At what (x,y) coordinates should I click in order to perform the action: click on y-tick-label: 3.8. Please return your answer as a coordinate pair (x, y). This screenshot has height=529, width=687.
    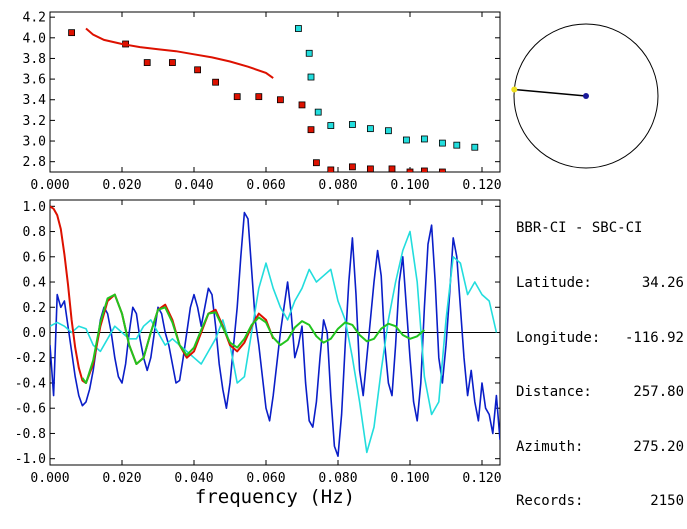
    Looking at the image, I should click on (34, 59).